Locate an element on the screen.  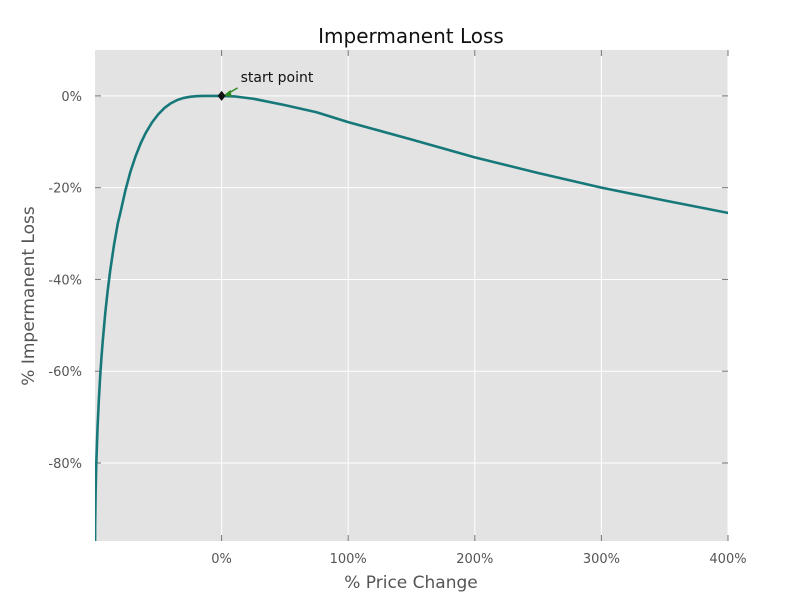
y-tick-label: 0% is located at coordinates (71, 97).